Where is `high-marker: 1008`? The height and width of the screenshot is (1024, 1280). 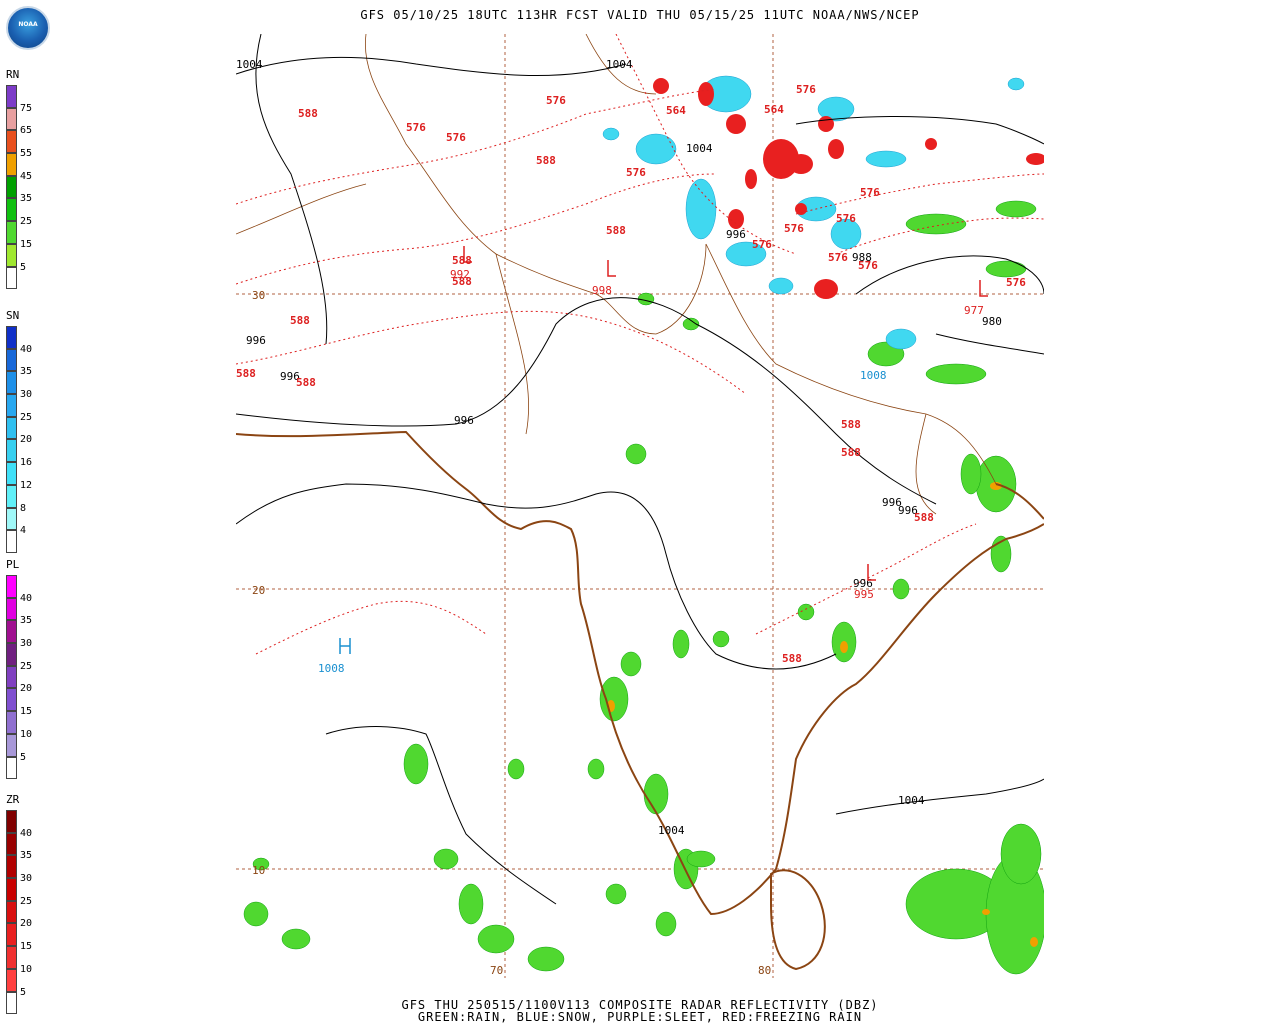
high-marker: 1008 is located at coordinates (334, 656).